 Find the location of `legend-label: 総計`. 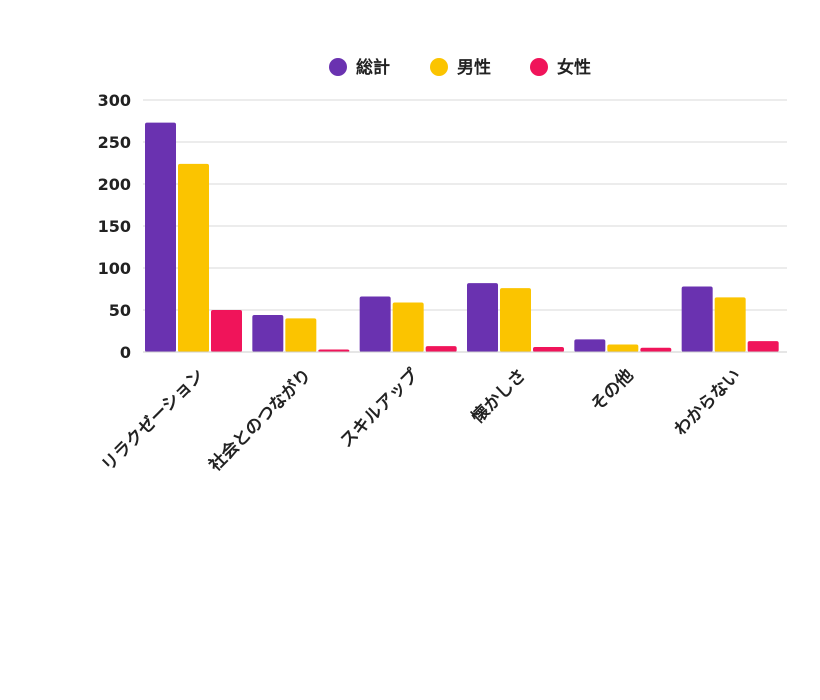

legend-label: 総計 is located at coordinates (373, 67).